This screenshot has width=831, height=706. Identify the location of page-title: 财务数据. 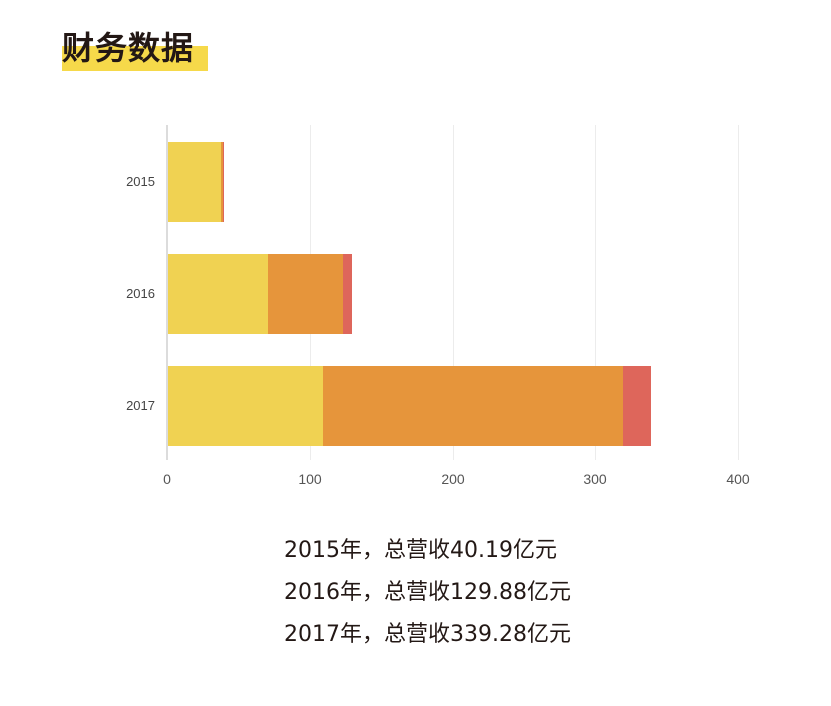
(128, 48).